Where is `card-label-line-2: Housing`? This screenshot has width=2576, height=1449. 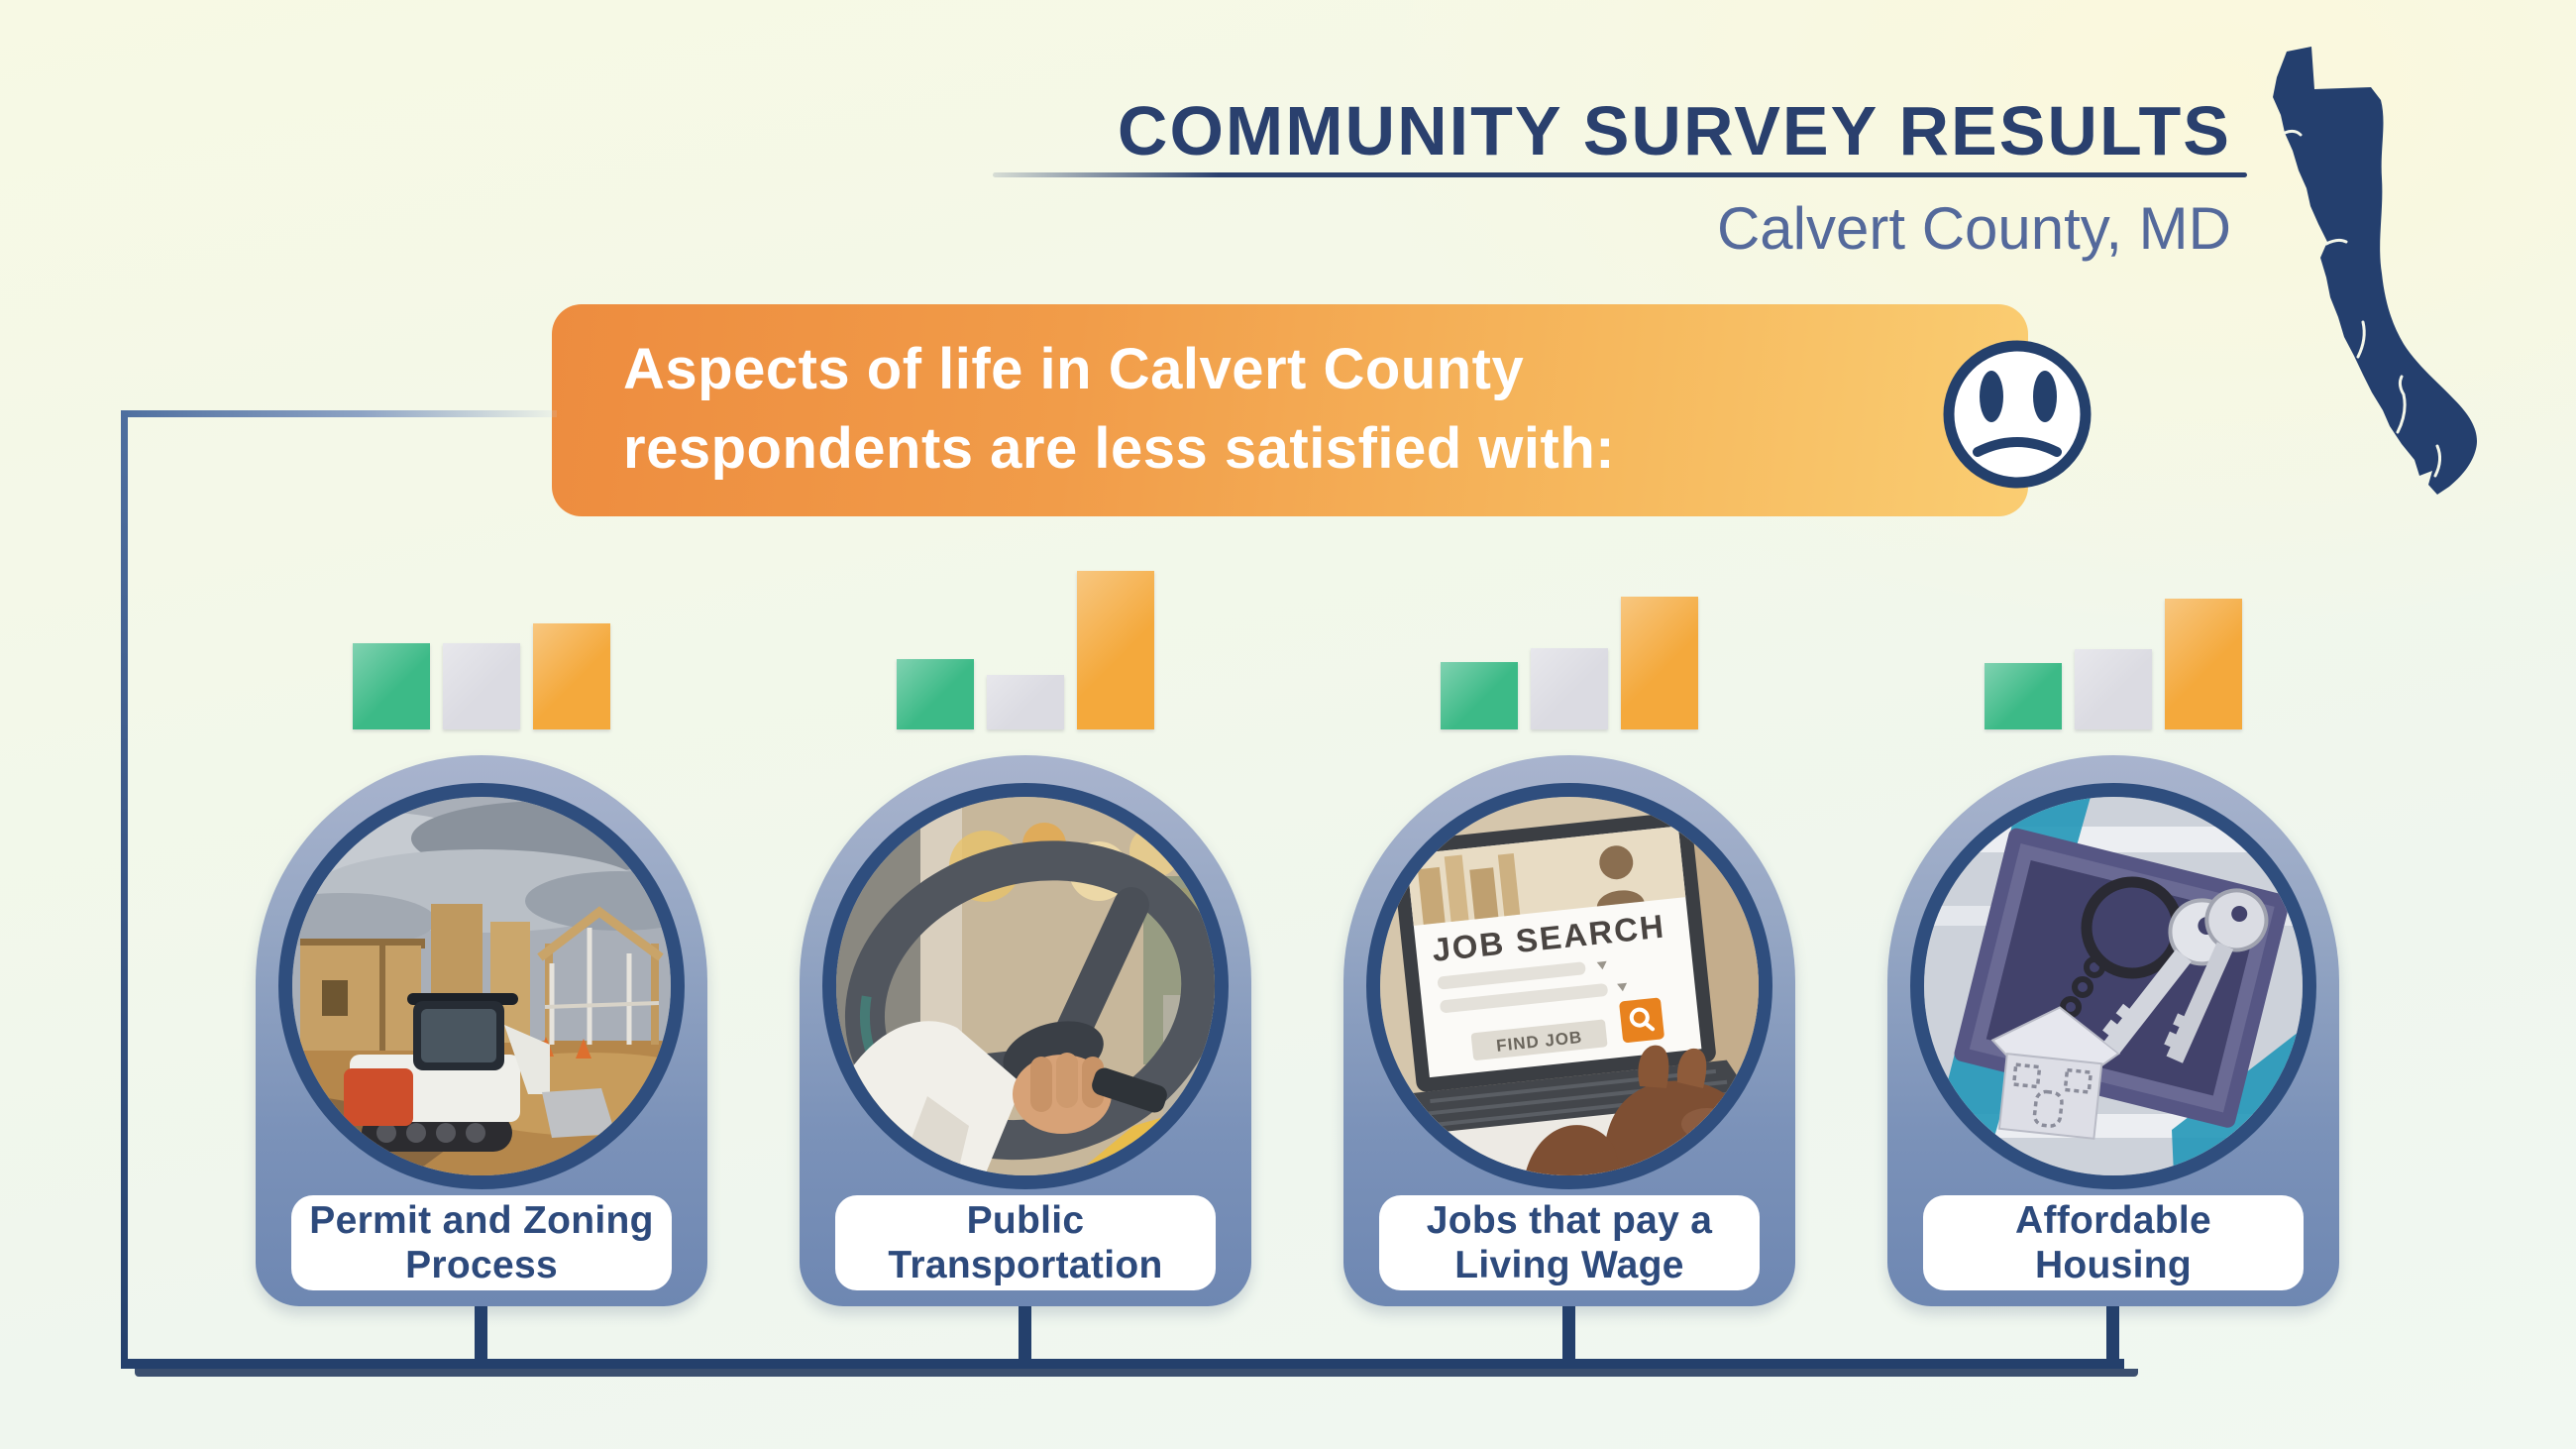
card-label-line-2: Housing is located at coordinates (2113, 1265).